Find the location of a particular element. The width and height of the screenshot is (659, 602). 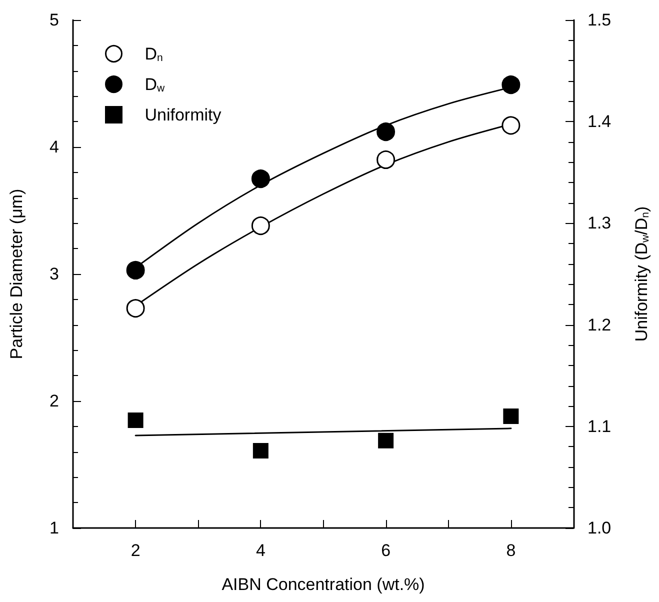

x-axis-title: AIBN Concentration (wt.%) is located at coordinates (323, 584).